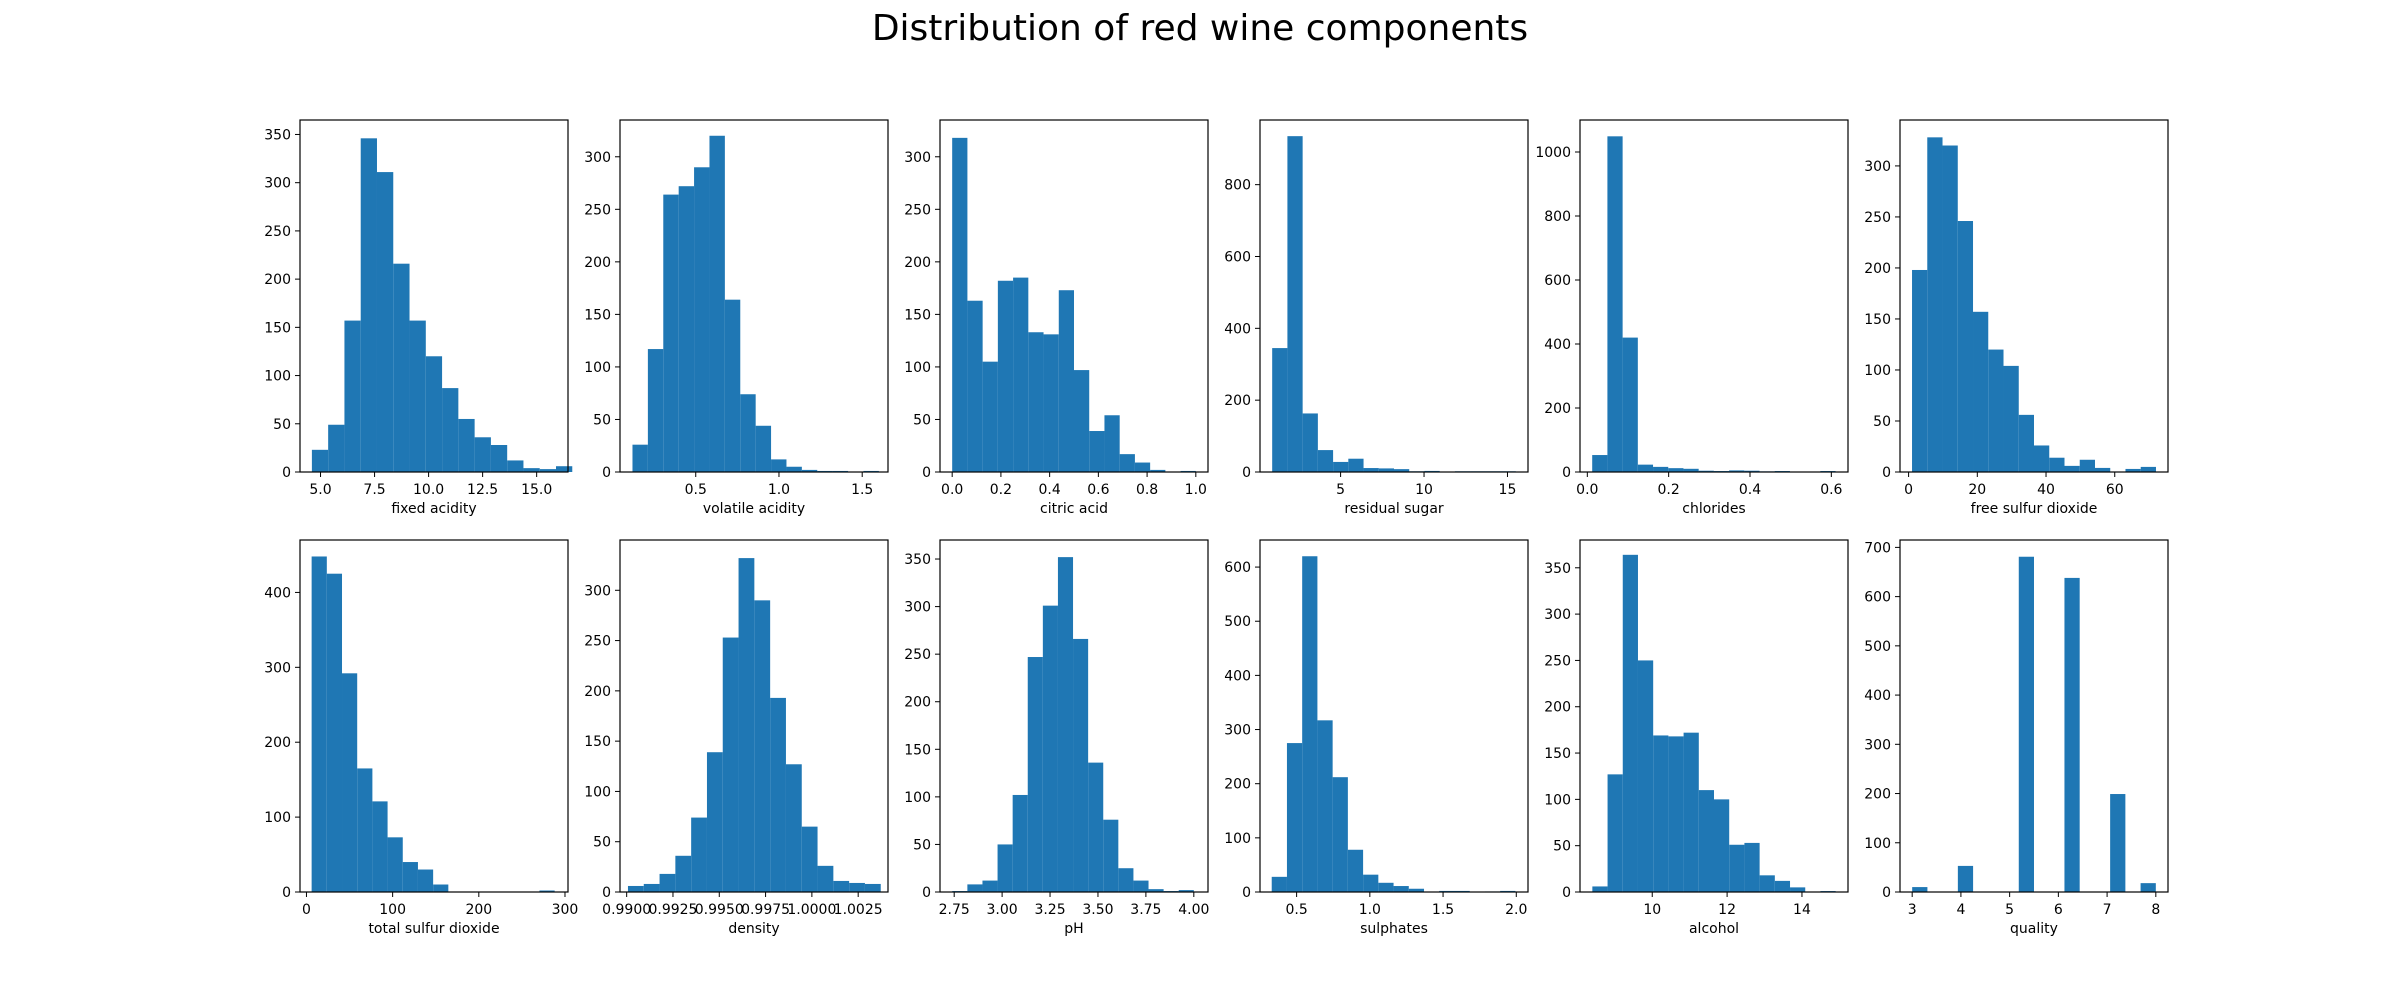 The height and width of the screenshot is (1000, 2400). What do you see at coordinates (2034, 929) in the screenshot?
I see `x-axis-label: quality` at bounding box center [2034, 929].